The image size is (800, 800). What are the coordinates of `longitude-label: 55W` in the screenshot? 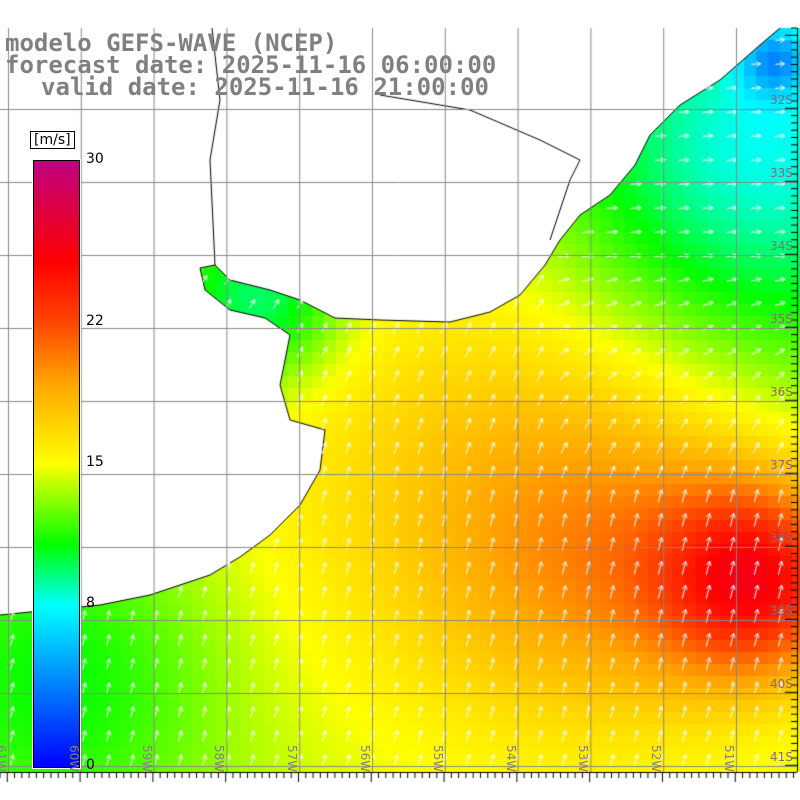 It's located at (437, 759).